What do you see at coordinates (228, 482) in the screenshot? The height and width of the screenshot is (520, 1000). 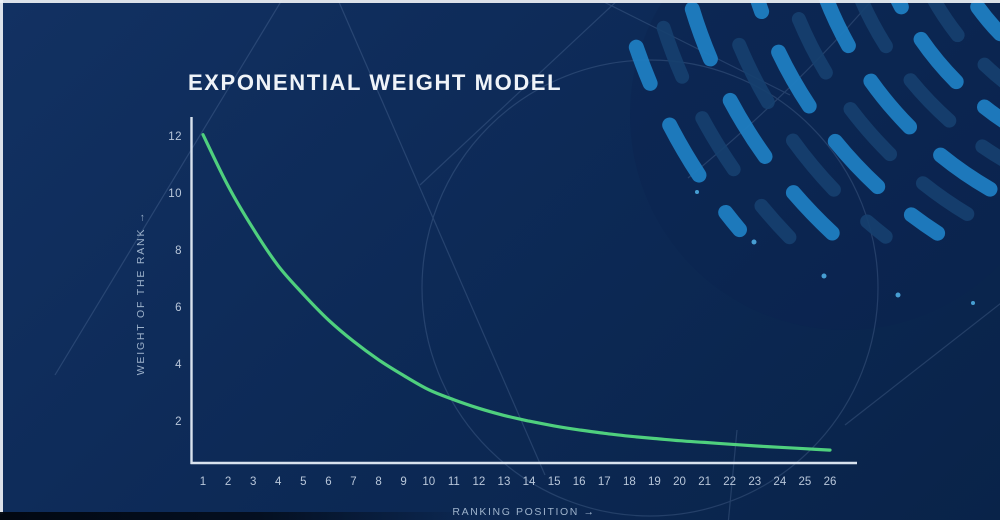 I see `x-tick-label: 2` at bounding box center [228, 482].